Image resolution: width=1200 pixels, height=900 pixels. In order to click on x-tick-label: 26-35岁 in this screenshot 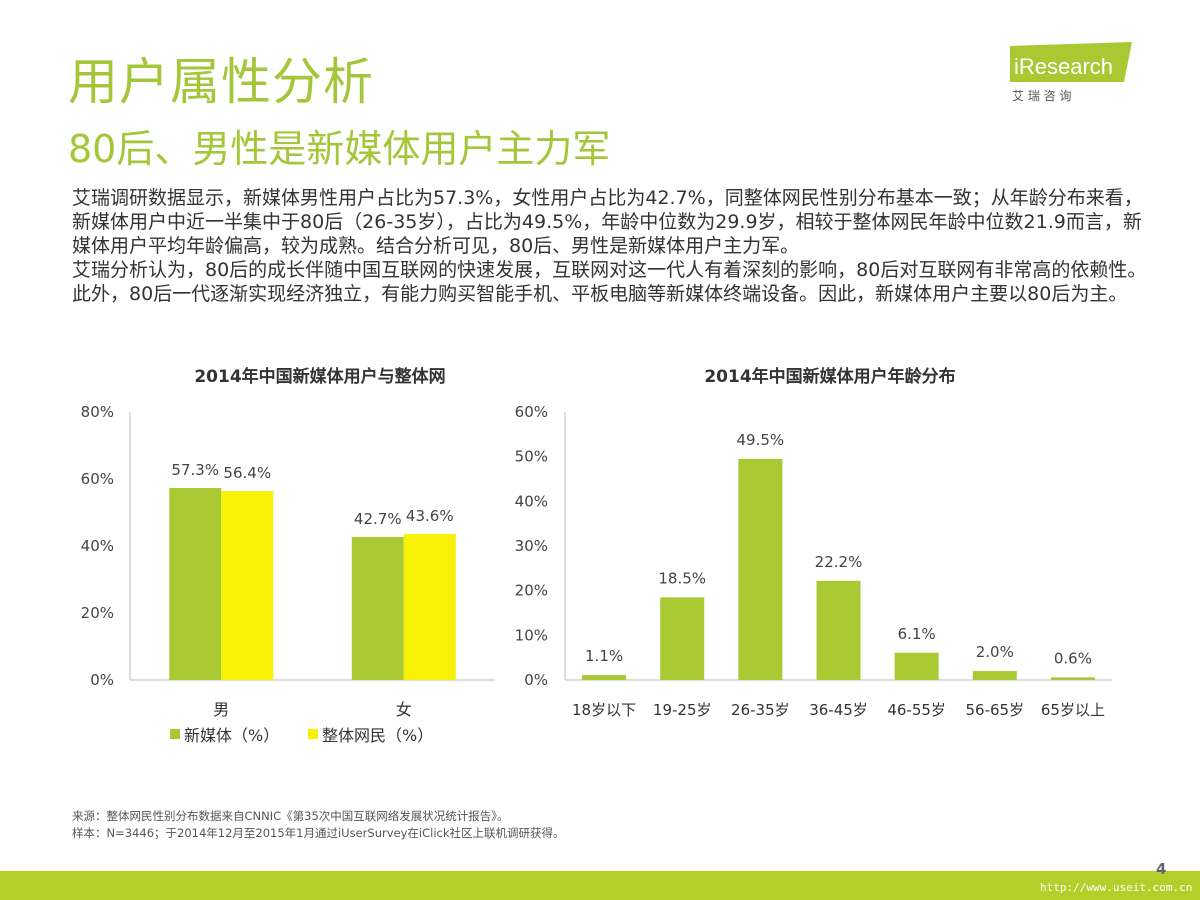, I will do `click(760, 710)`.